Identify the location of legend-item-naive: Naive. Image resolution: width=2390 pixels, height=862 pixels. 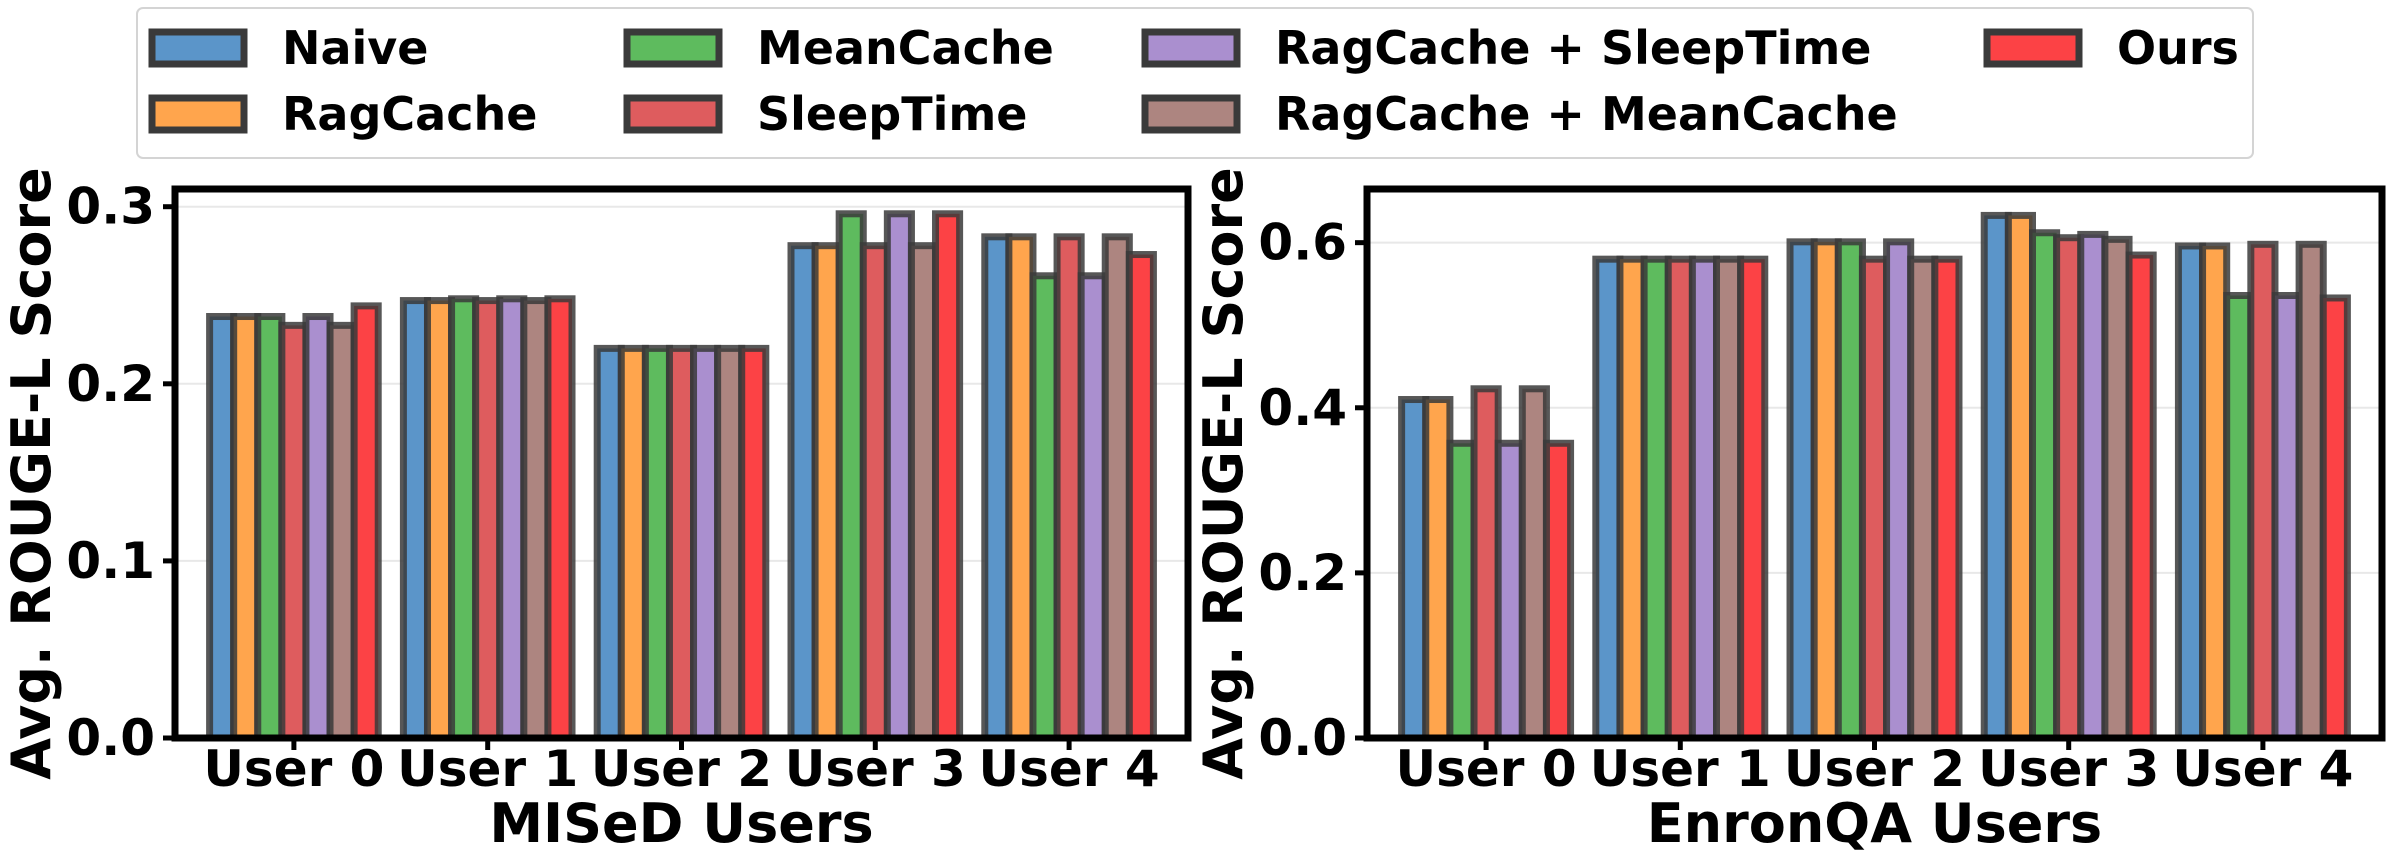
(288, 48).